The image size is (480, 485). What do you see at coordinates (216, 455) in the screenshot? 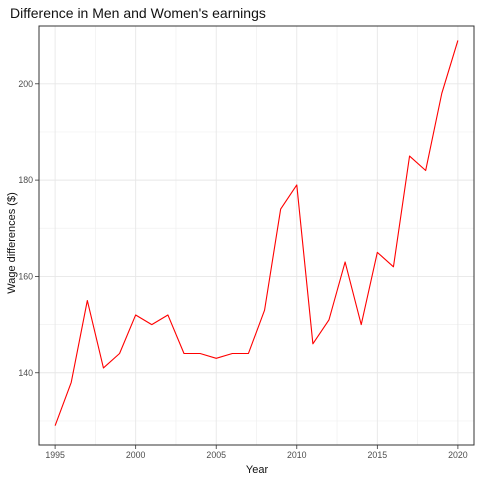
I see `x-tick-label: 2005` at bounding box center [216, 455].